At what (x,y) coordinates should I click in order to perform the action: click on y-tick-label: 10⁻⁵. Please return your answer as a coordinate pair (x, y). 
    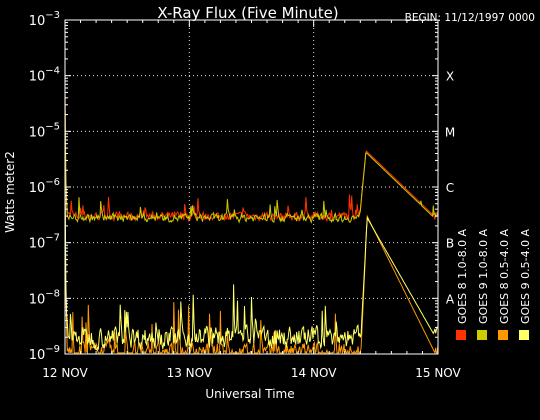
    Looking at the image, I should click on (44, 130).